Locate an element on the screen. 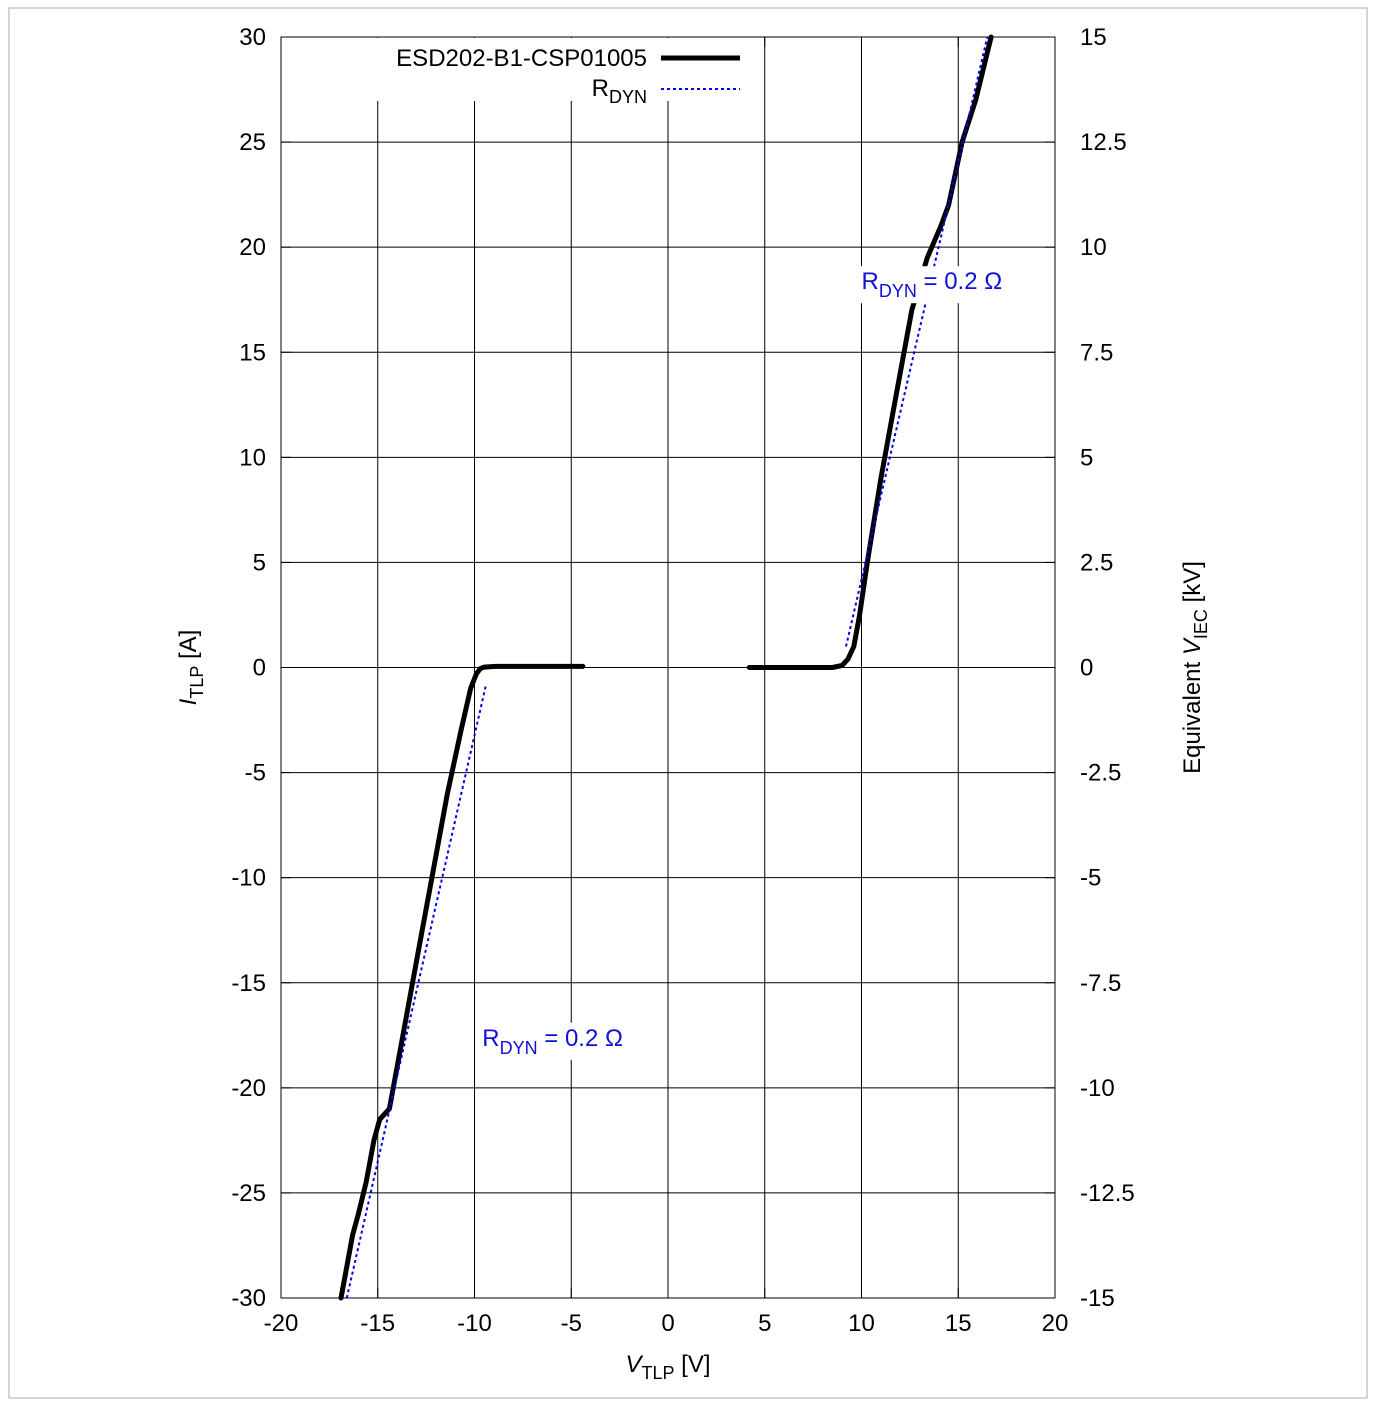 This screenshot has width=1375, height=1408. x-tick-label: 0 is located at coordinates (667, 1323).